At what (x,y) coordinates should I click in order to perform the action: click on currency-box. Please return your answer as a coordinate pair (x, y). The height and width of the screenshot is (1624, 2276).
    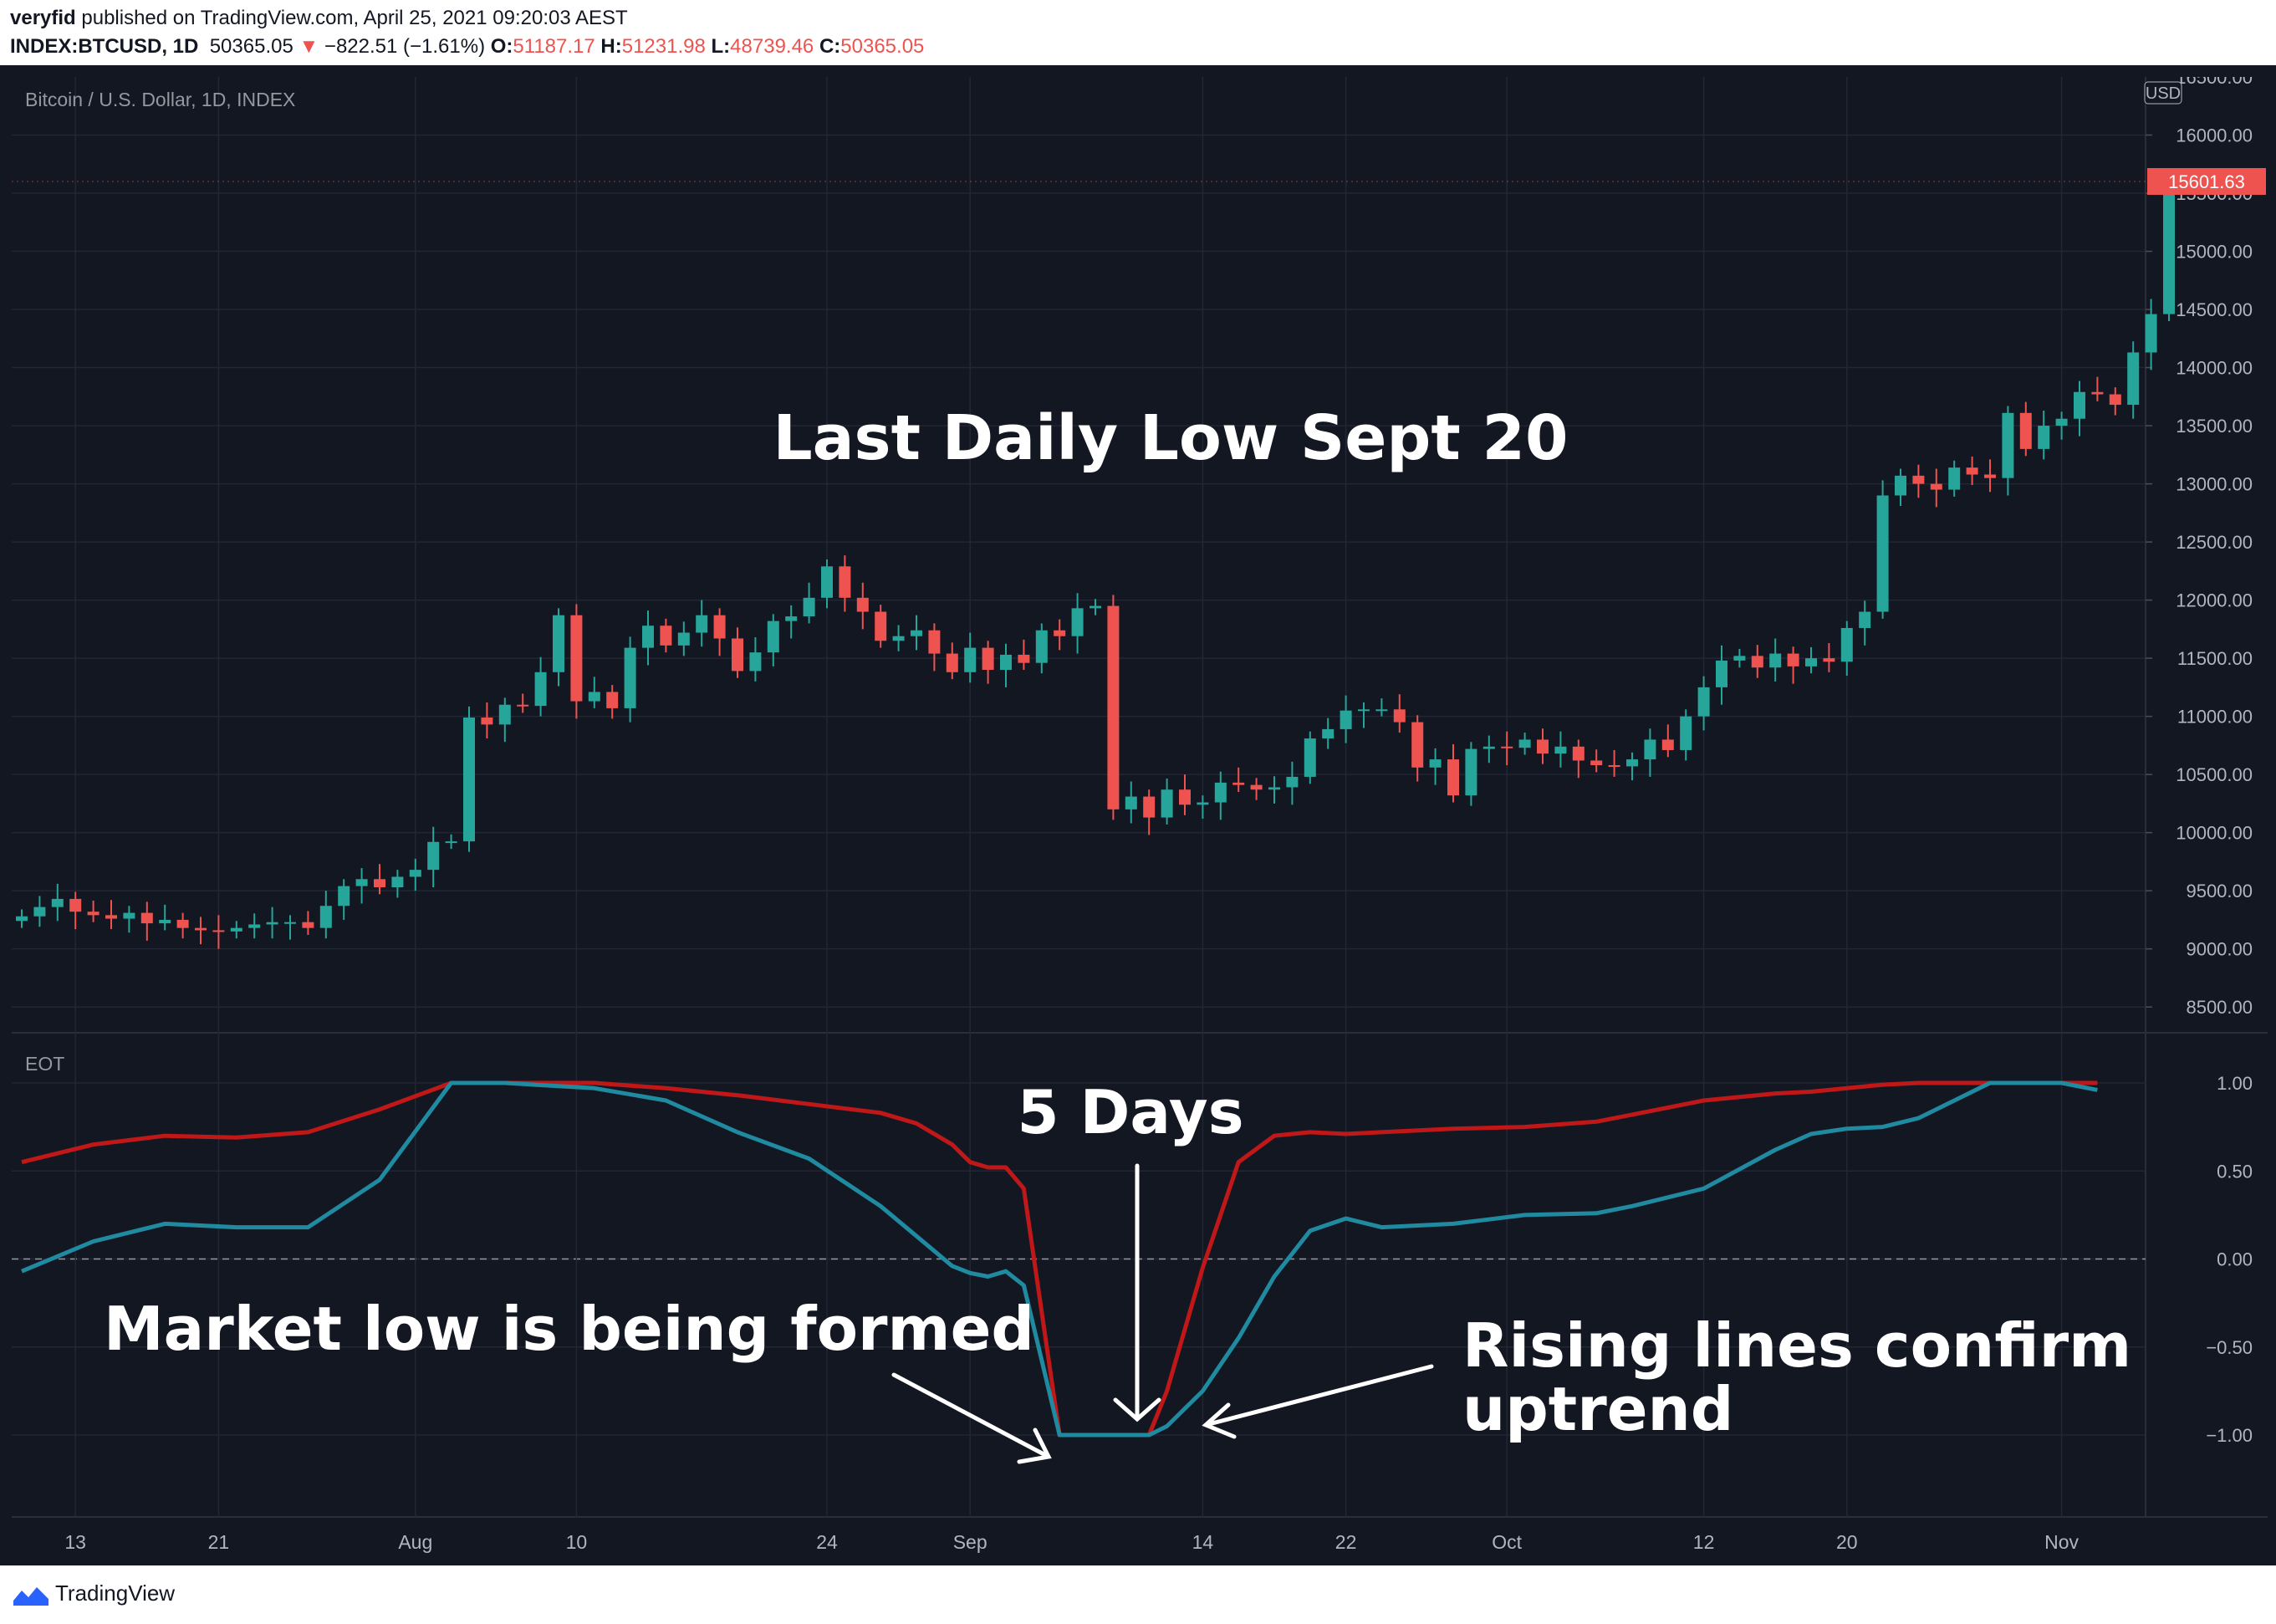
    Looking at the image, I should click on (2163, 93).